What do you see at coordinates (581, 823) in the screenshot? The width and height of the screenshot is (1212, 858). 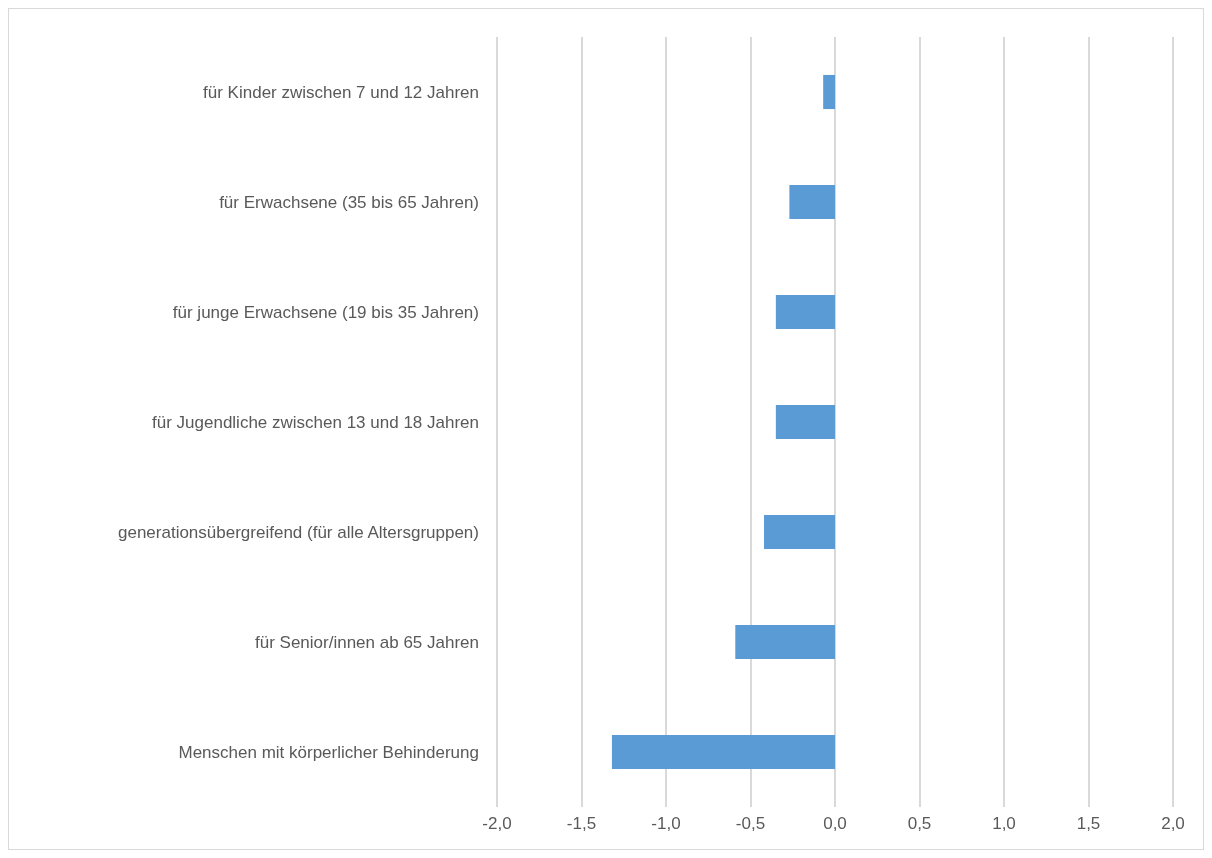 I see `x-tick-label: -1,5` at bounding box center [581, 823].